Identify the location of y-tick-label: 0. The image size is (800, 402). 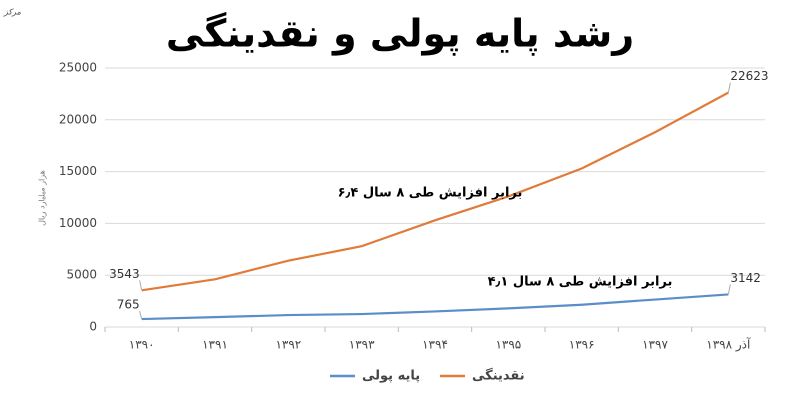
(93, 327).